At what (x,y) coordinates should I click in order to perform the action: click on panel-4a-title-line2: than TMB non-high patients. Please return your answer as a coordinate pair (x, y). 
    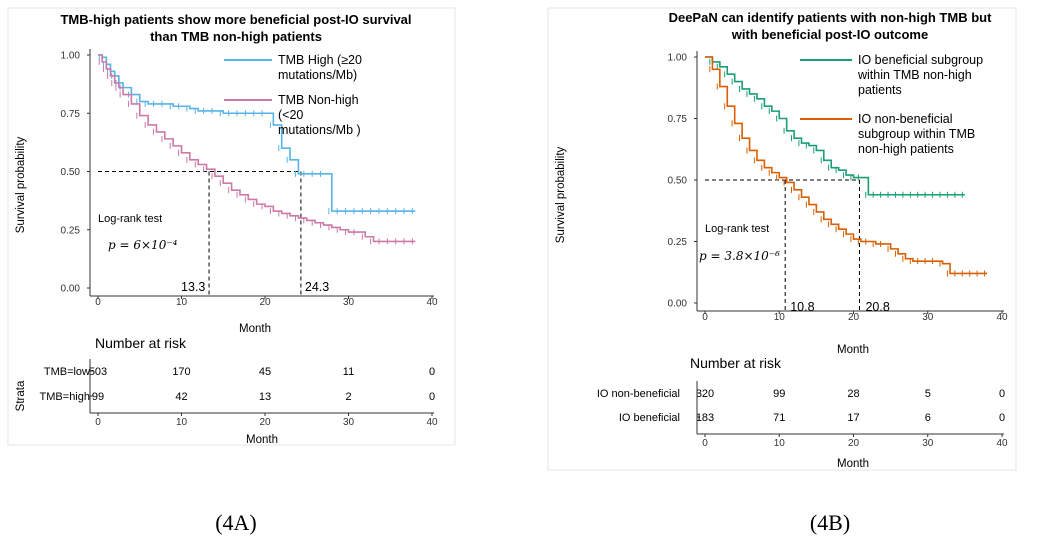
    Looking at the image, I should click on (236, 36).